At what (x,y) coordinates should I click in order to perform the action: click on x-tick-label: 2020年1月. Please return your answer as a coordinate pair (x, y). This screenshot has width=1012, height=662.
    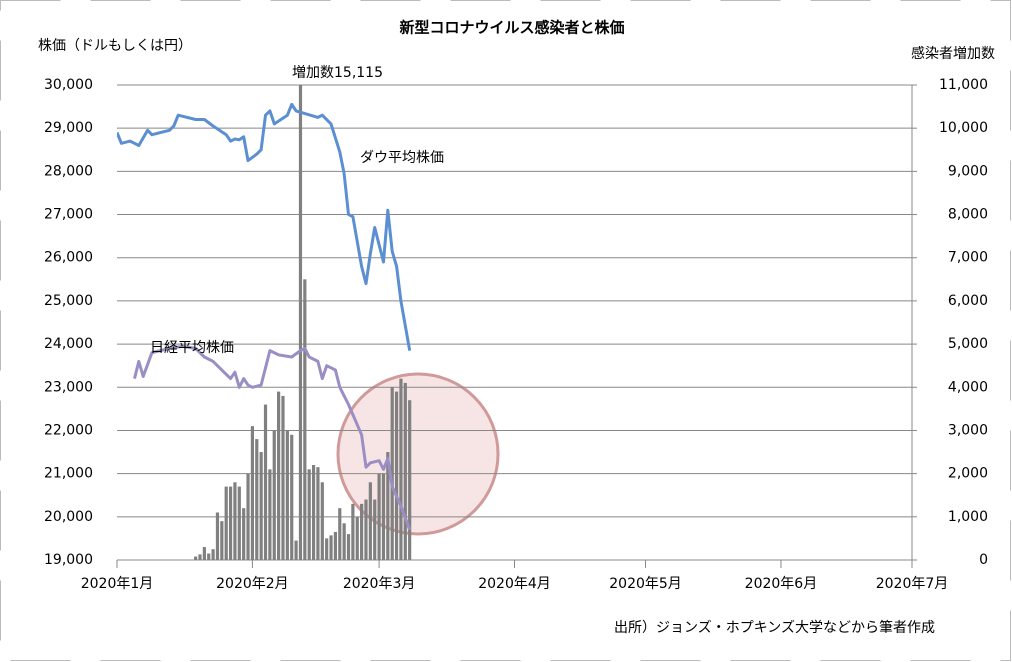
    Looking at the image, I should click on (117, 584).